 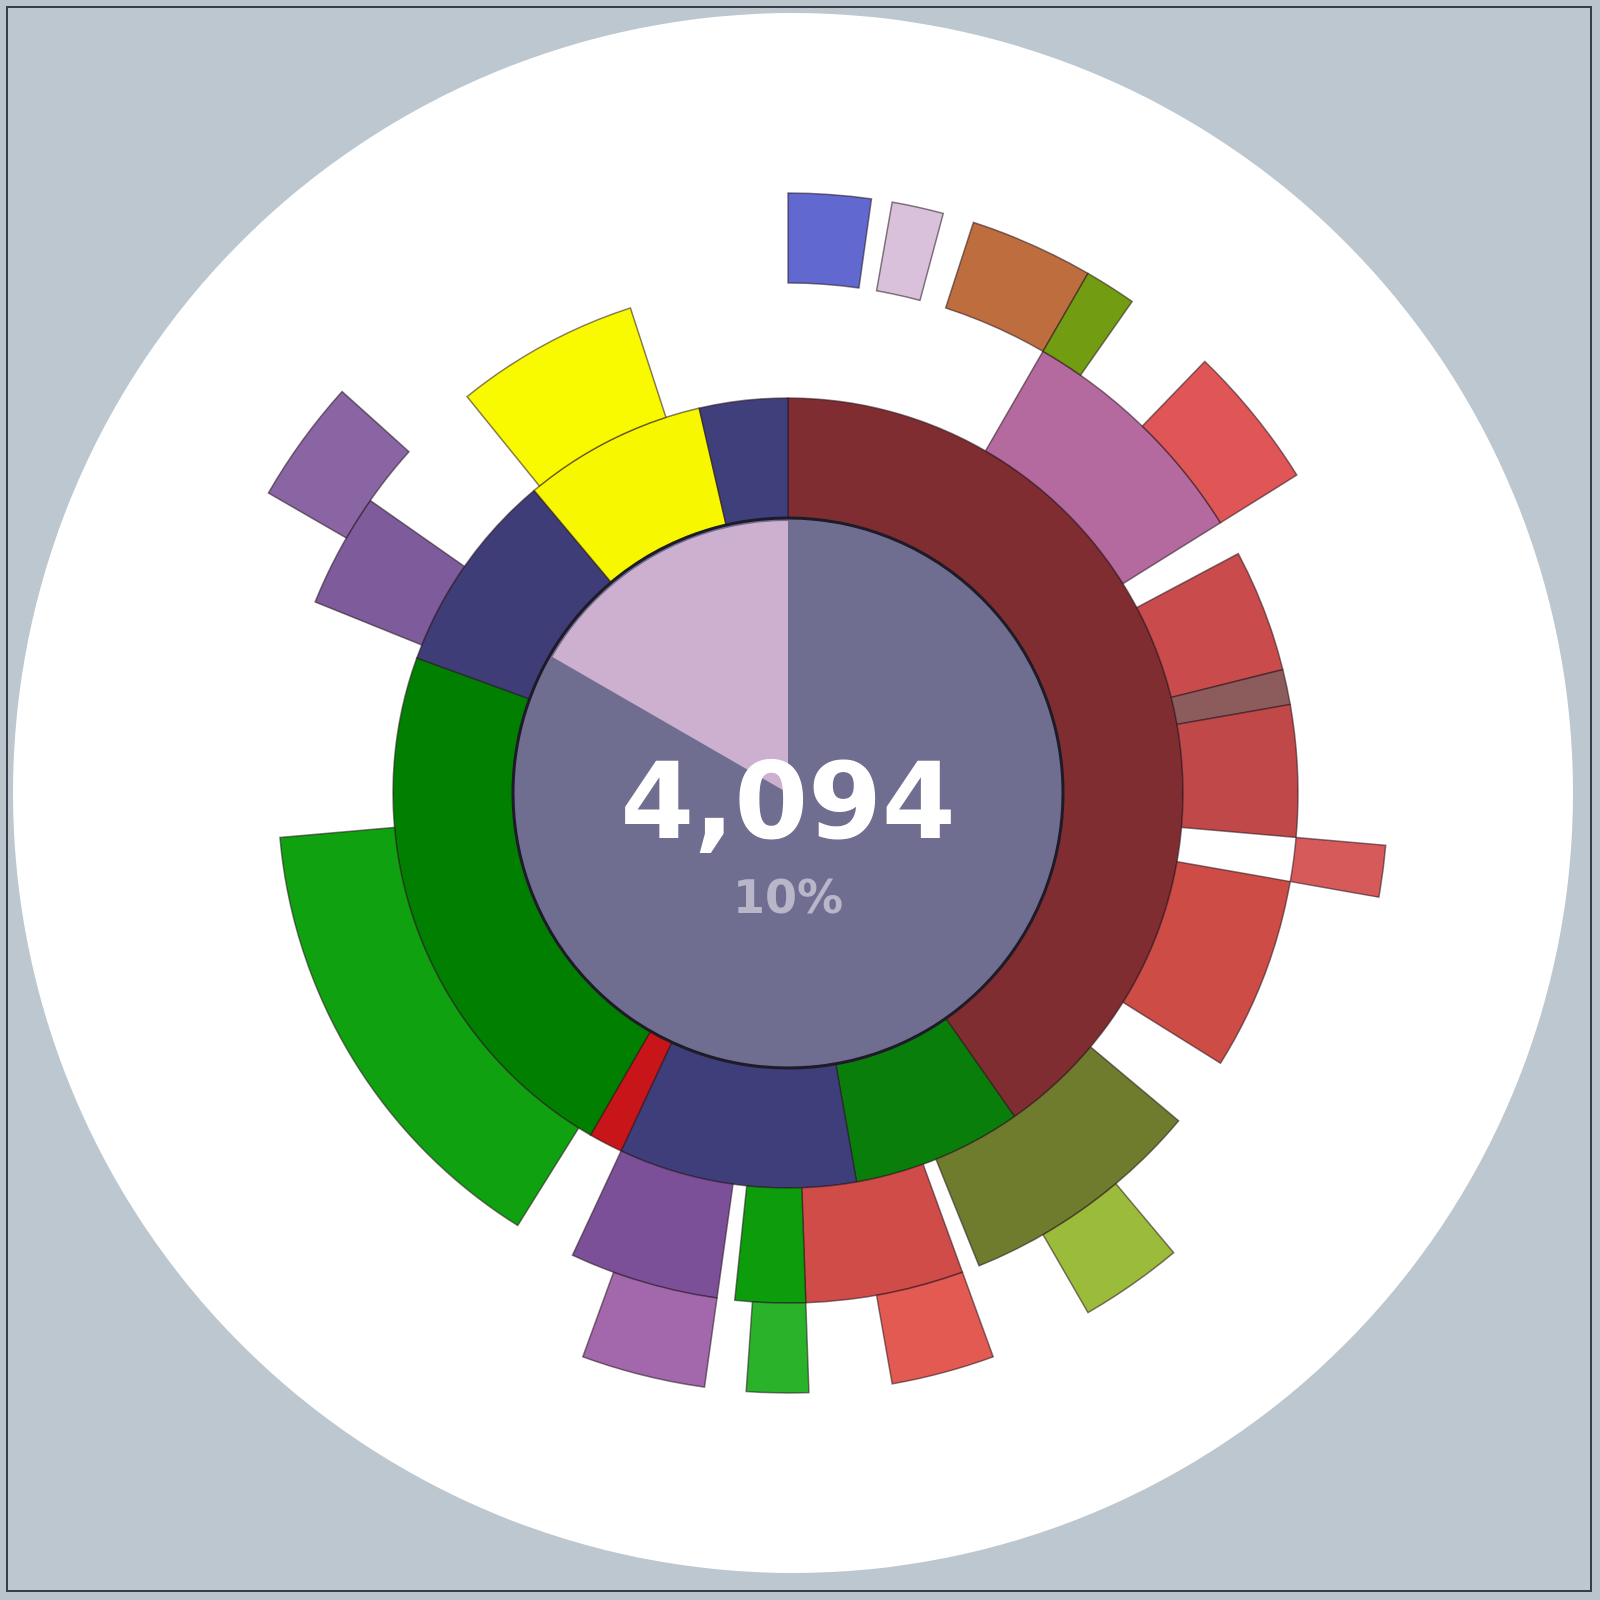 What do you see at coordinates (390, 573) in the screenshot?
I see `segment-purple-outer` at bounding box center [390, 573].